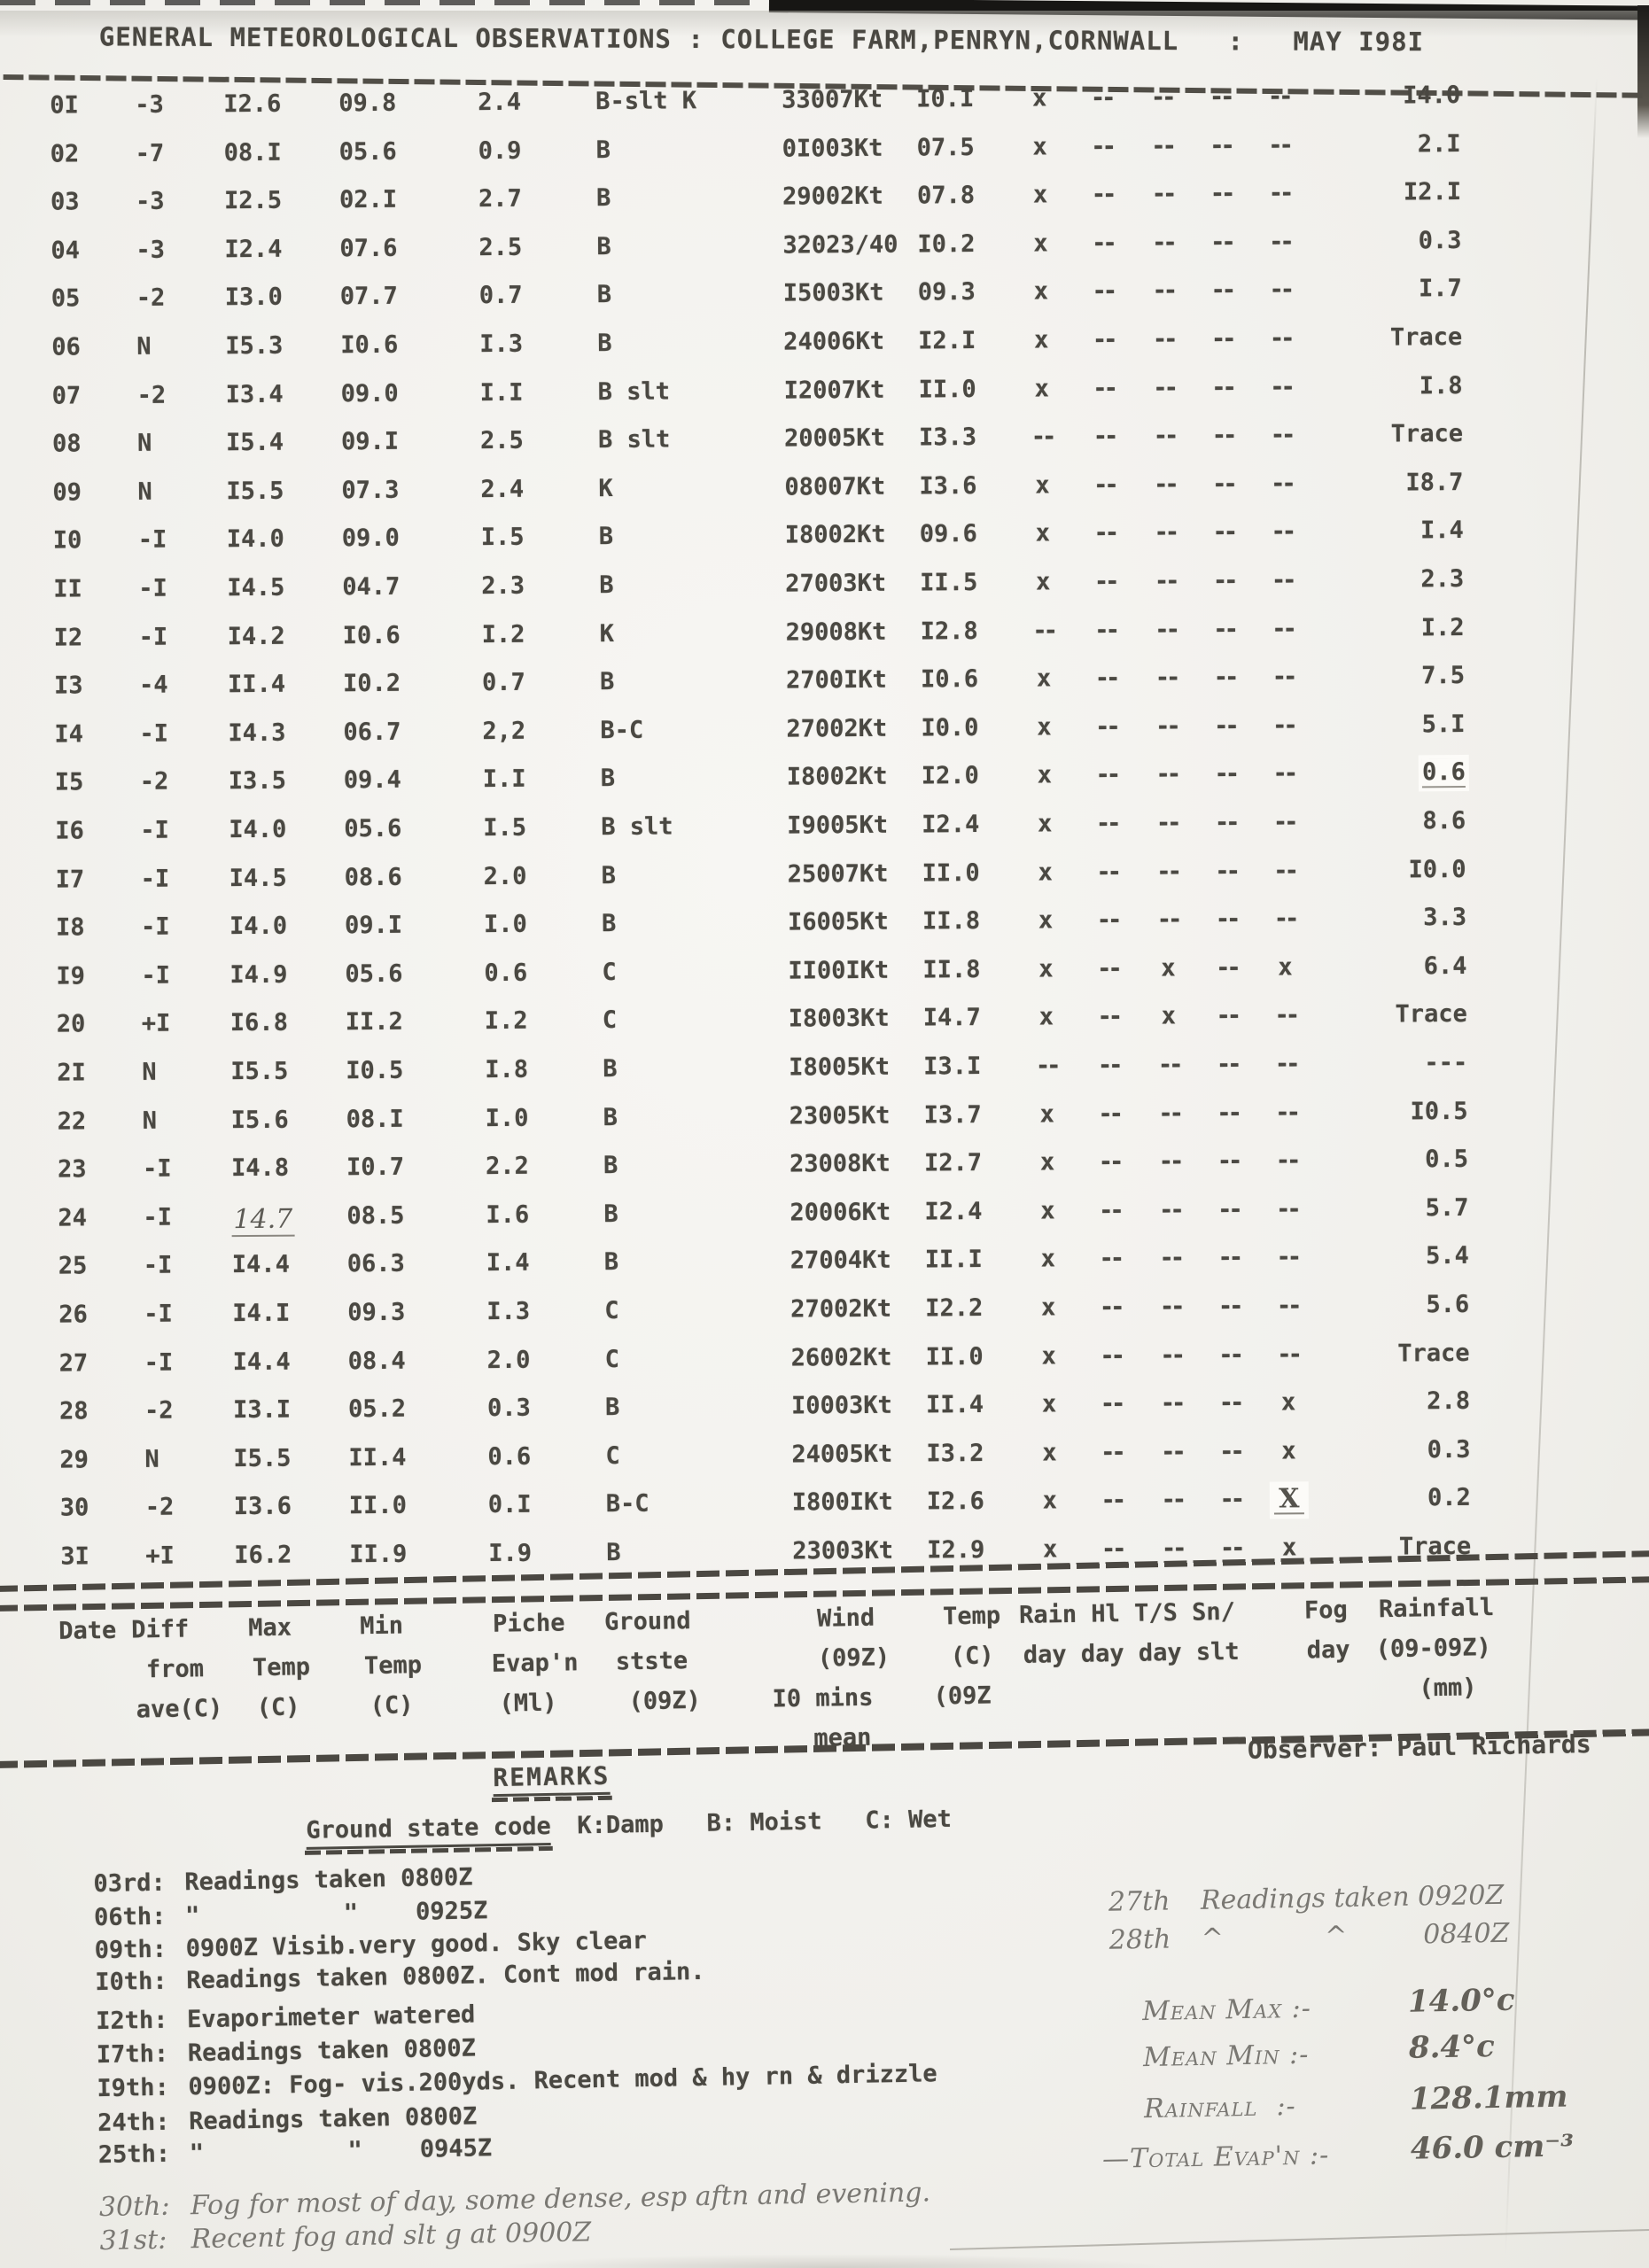 Image resolution: width=1649 pixels, height=2268 pixels. What do you see at coordinates (130, 1950) in the screenshot?
I see `remark-label: 09th:` at bounding box center [130, 1950].